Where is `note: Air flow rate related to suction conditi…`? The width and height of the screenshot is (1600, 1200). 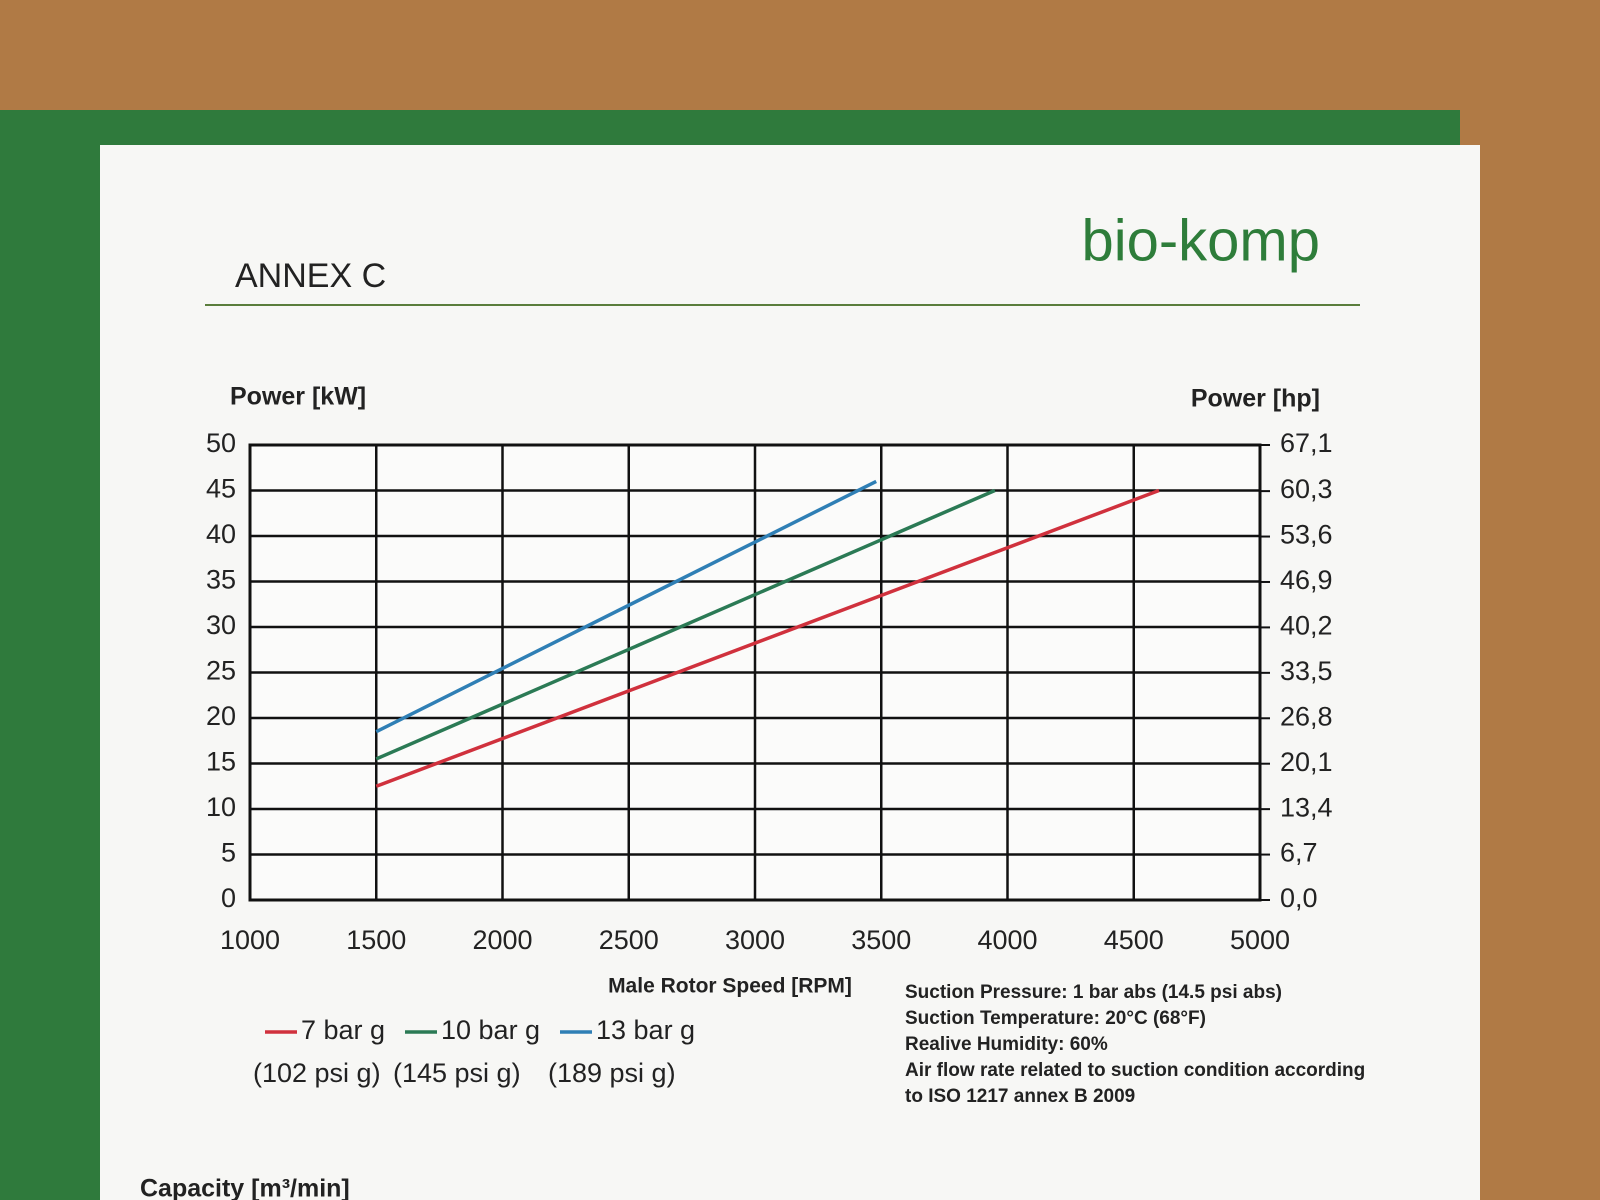 note: Air flow rate related to suction conditi… is located at coordinates (1135, 1070).